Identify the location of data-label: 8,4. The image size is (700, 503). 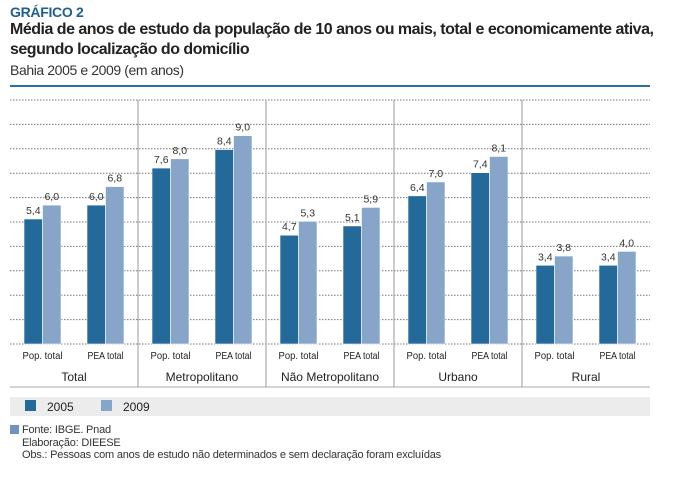
(224, 142).